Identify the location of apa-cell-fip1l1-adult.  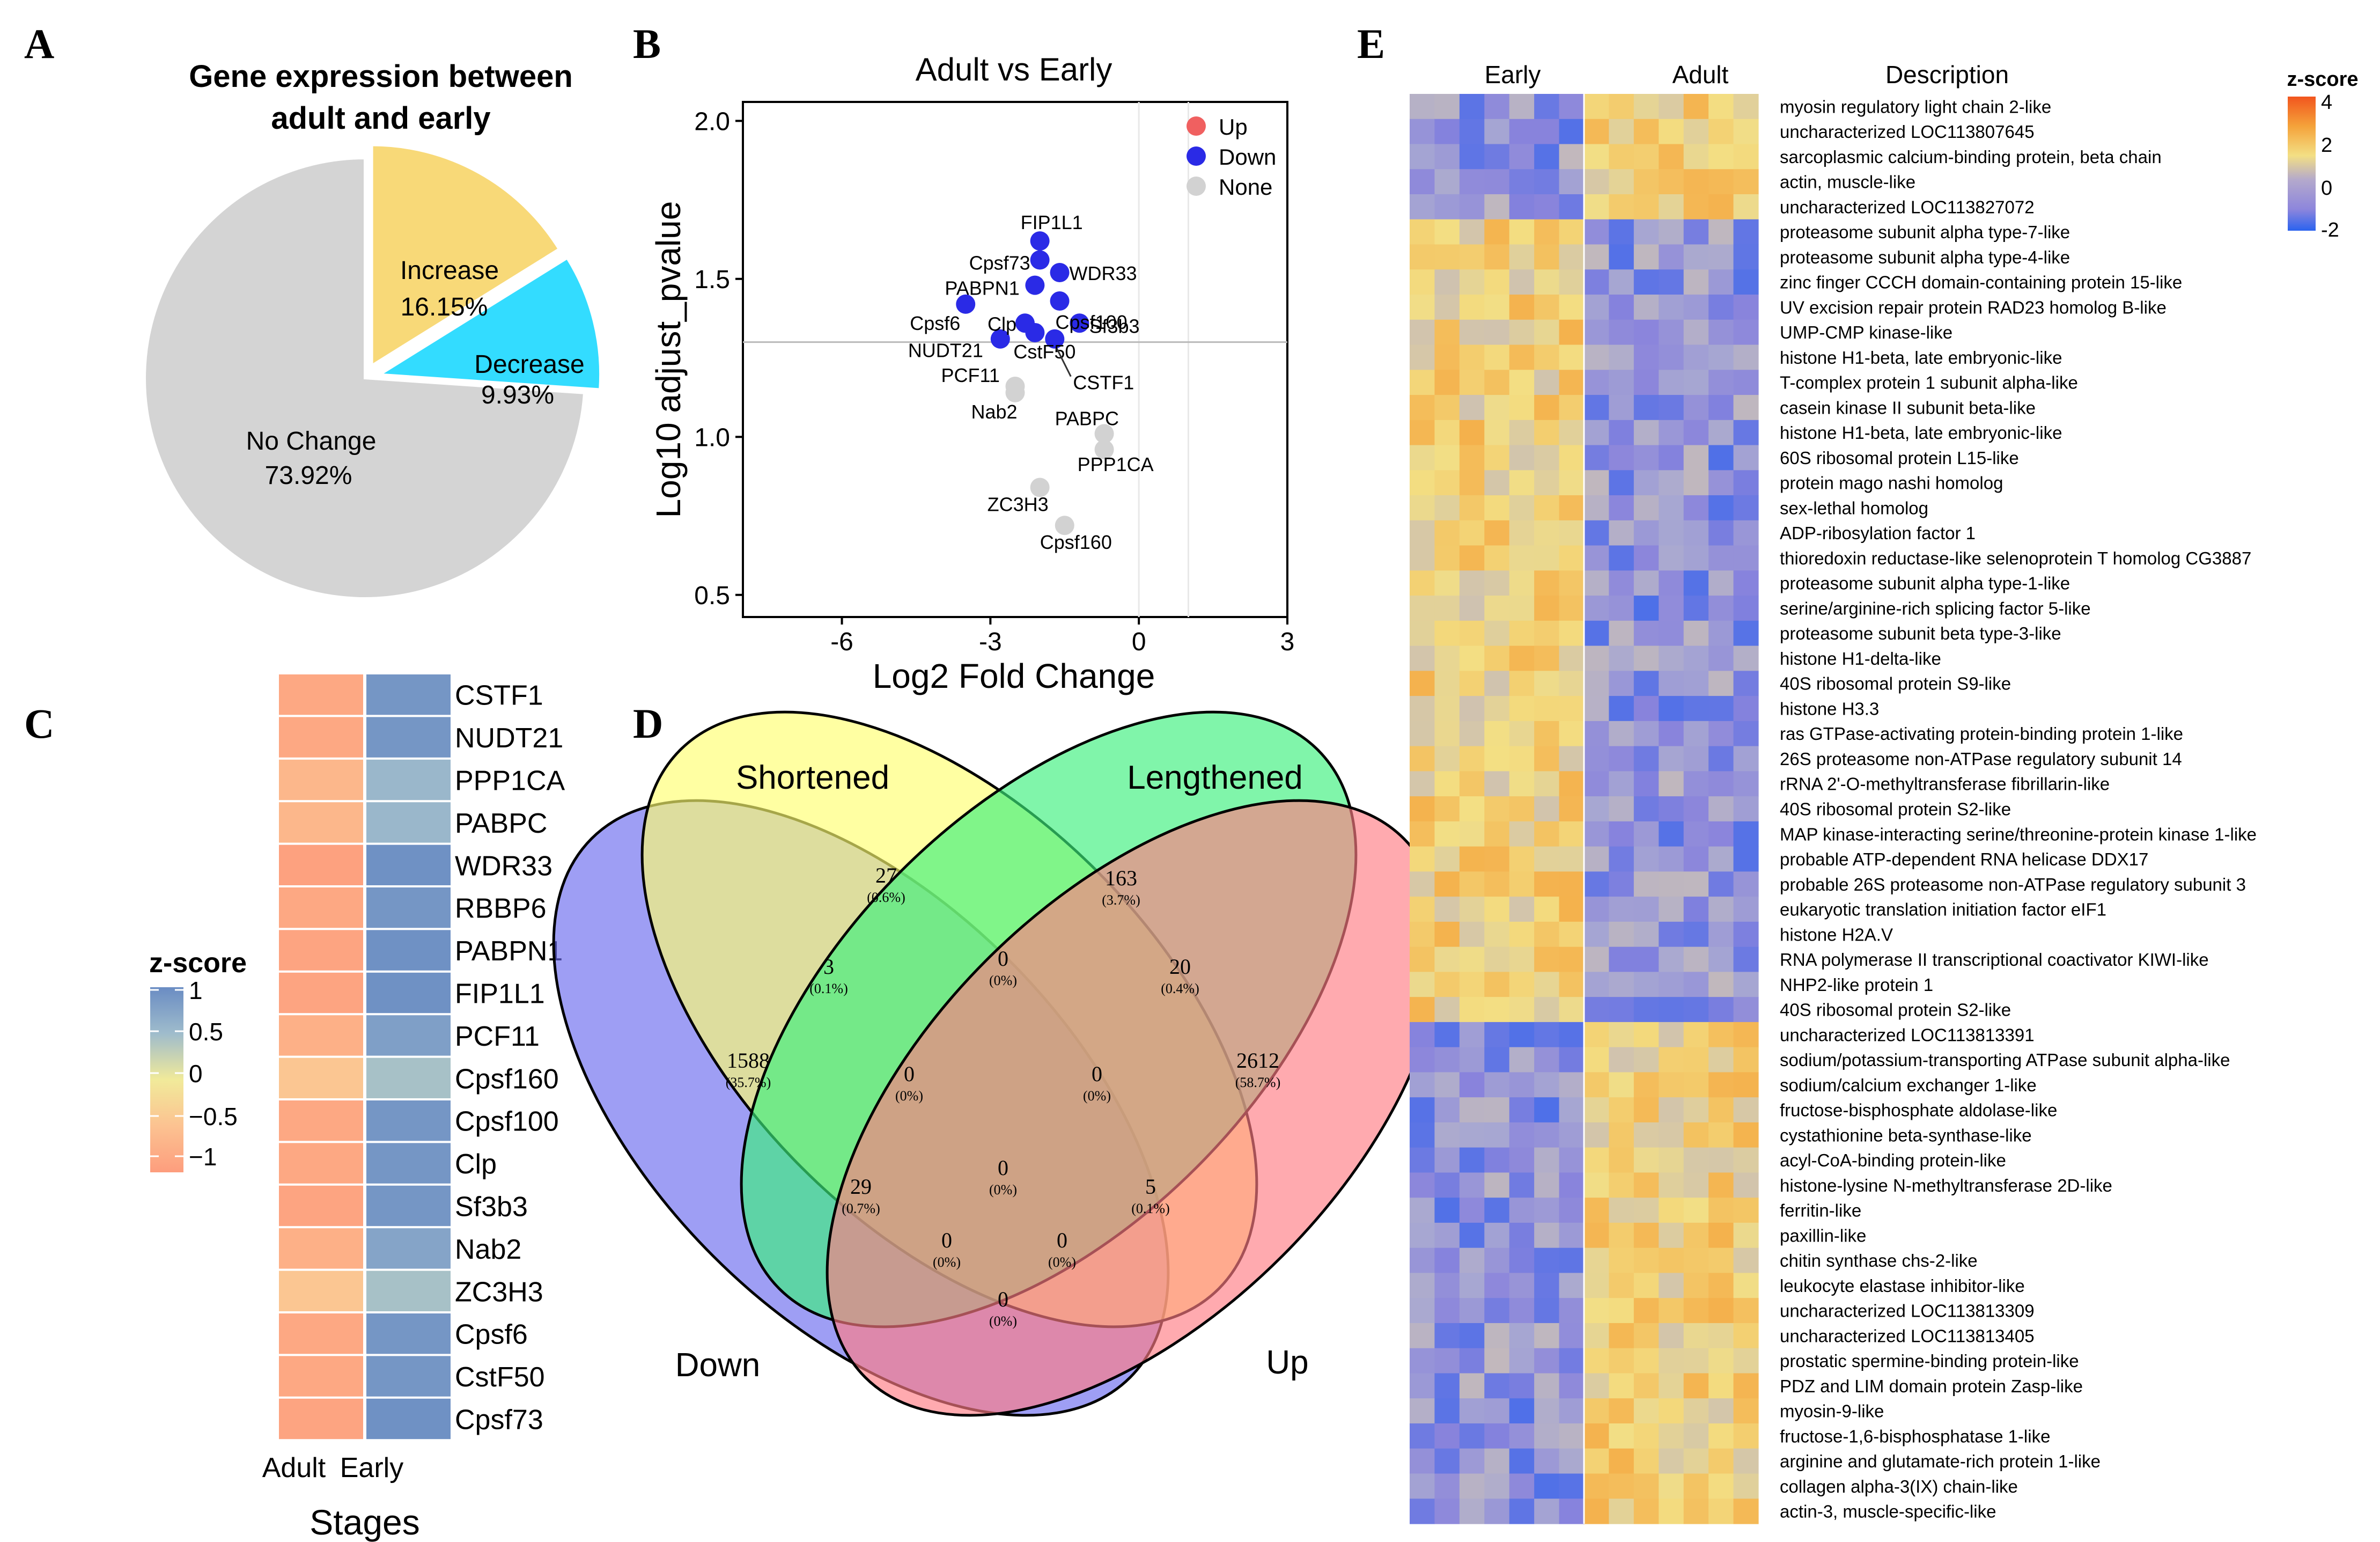
(321, 993).